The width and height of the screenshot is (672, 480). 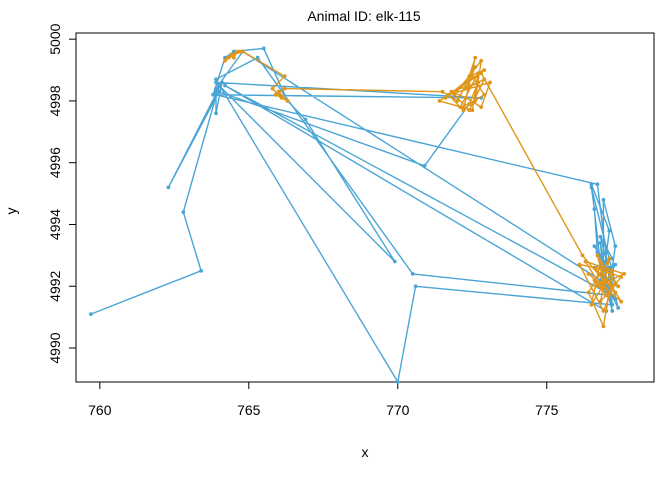 I want to click on x-tick-label: 760, so click(x=100, y=410).